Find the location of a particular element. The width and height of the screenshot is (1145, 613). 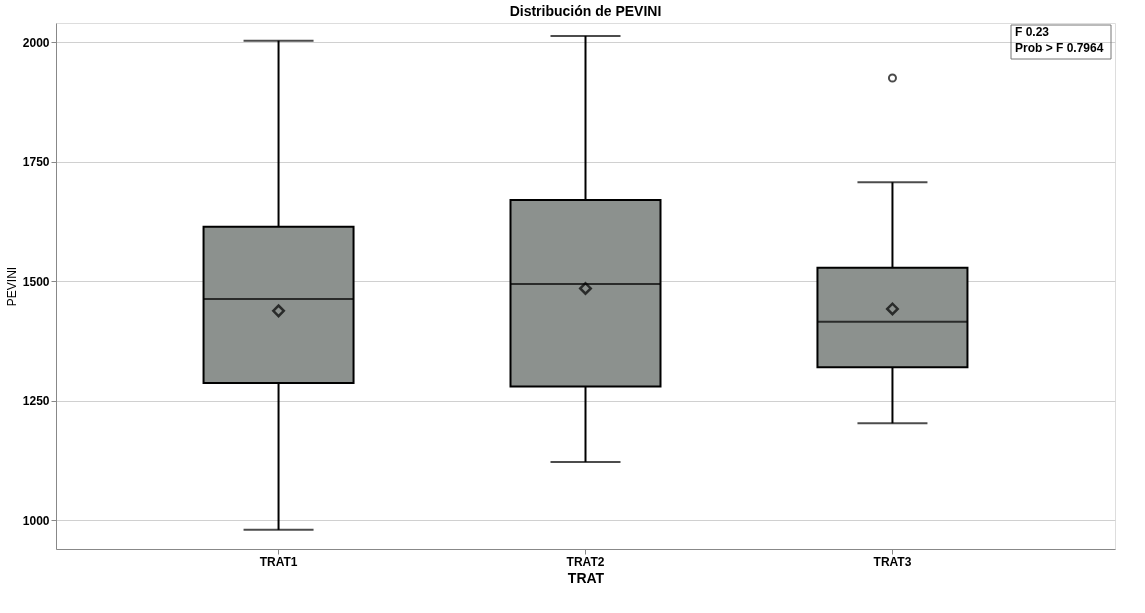

annotation: Prob > F 0.7964 is located at coordinates (1059, 48).